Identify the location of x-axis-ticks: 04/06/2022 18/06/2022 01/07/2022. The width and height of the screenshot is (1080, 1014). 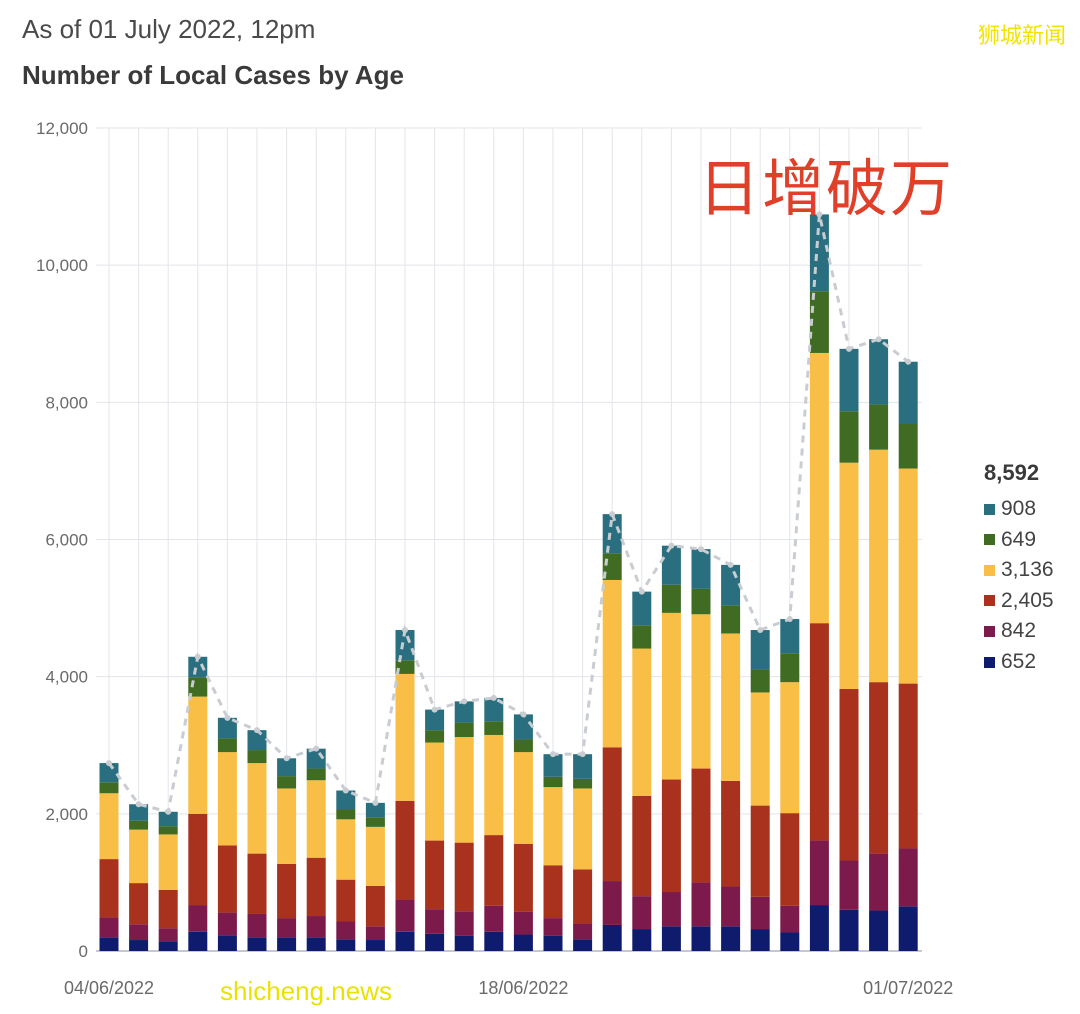
(508, 988).